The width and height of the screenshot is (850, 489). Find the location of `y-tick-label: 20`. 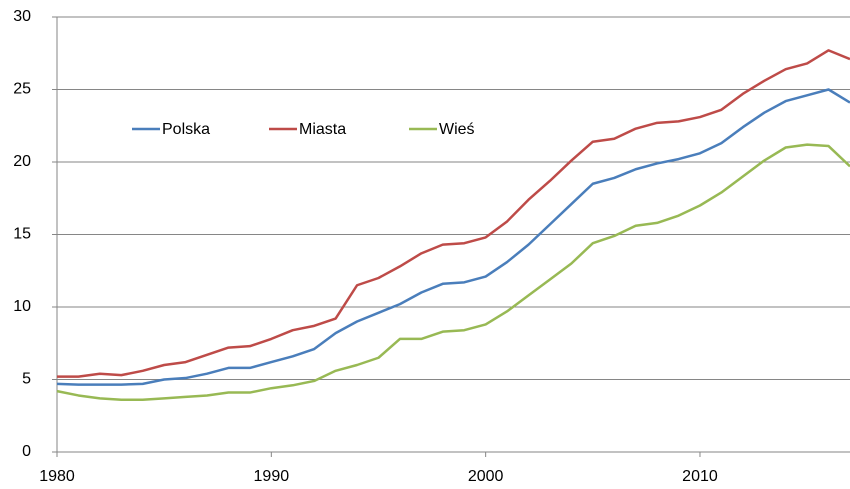

y-tick-label: 20 is located at coordinates (22, 161).